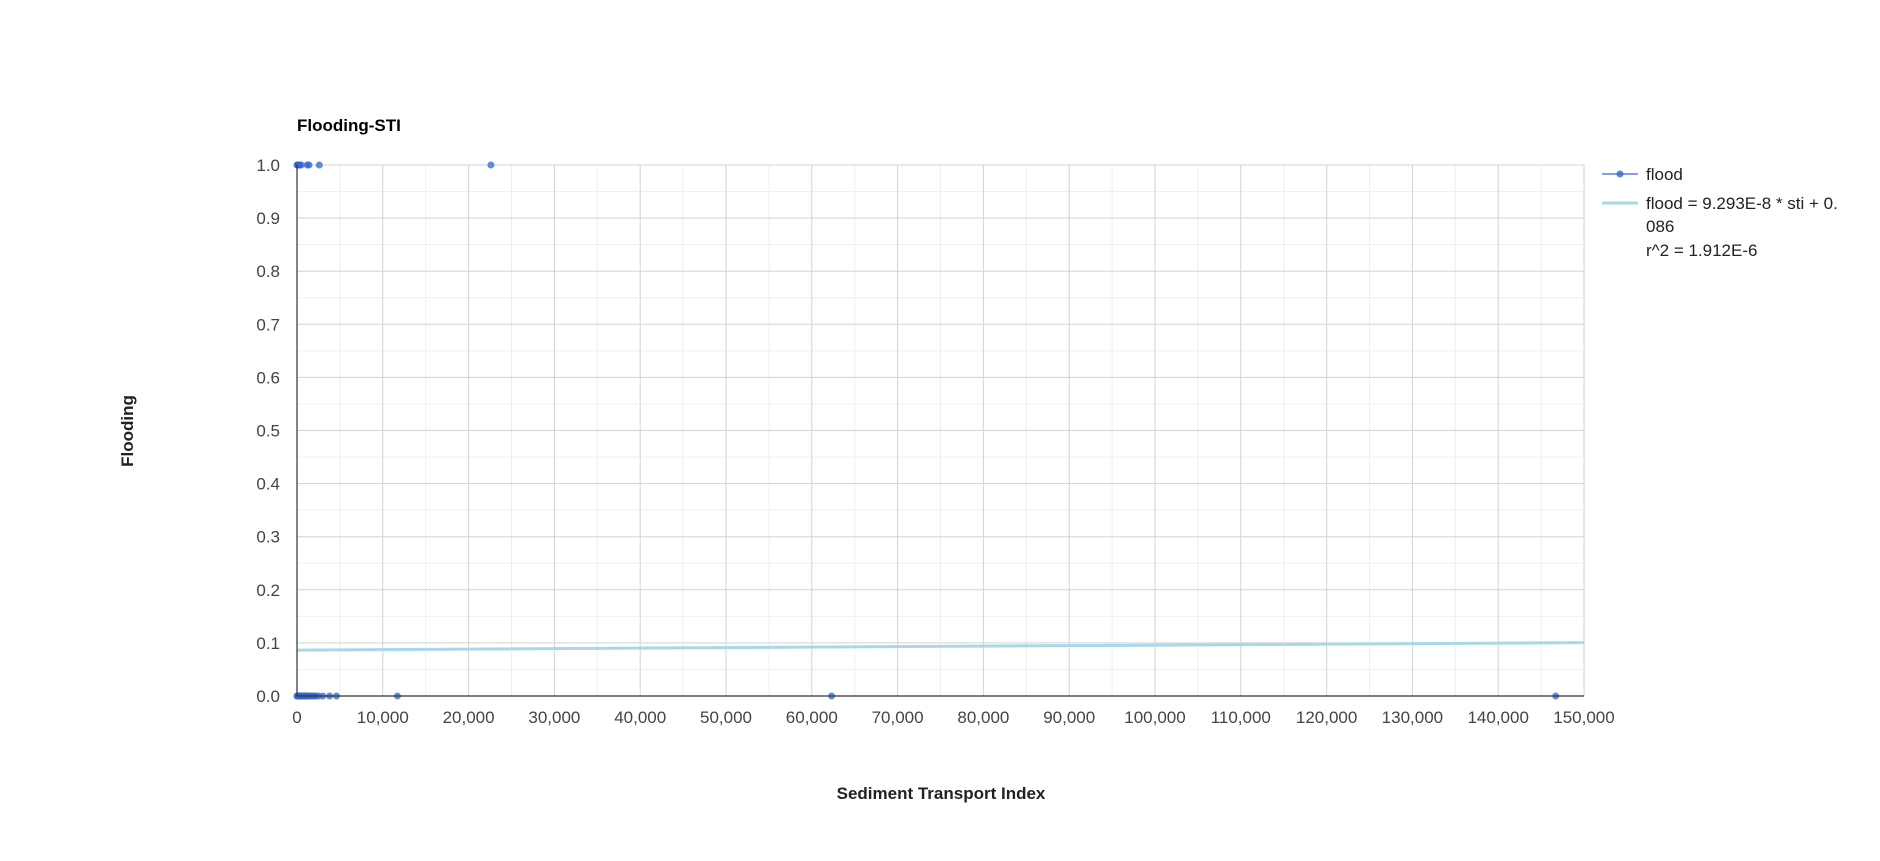 The width and height of the screenshot is (1880, 861). What do you see at coordinates (1620, 174) in the screenshot?
I see `legend-marker-flood` at bounding box center [1620, 174].